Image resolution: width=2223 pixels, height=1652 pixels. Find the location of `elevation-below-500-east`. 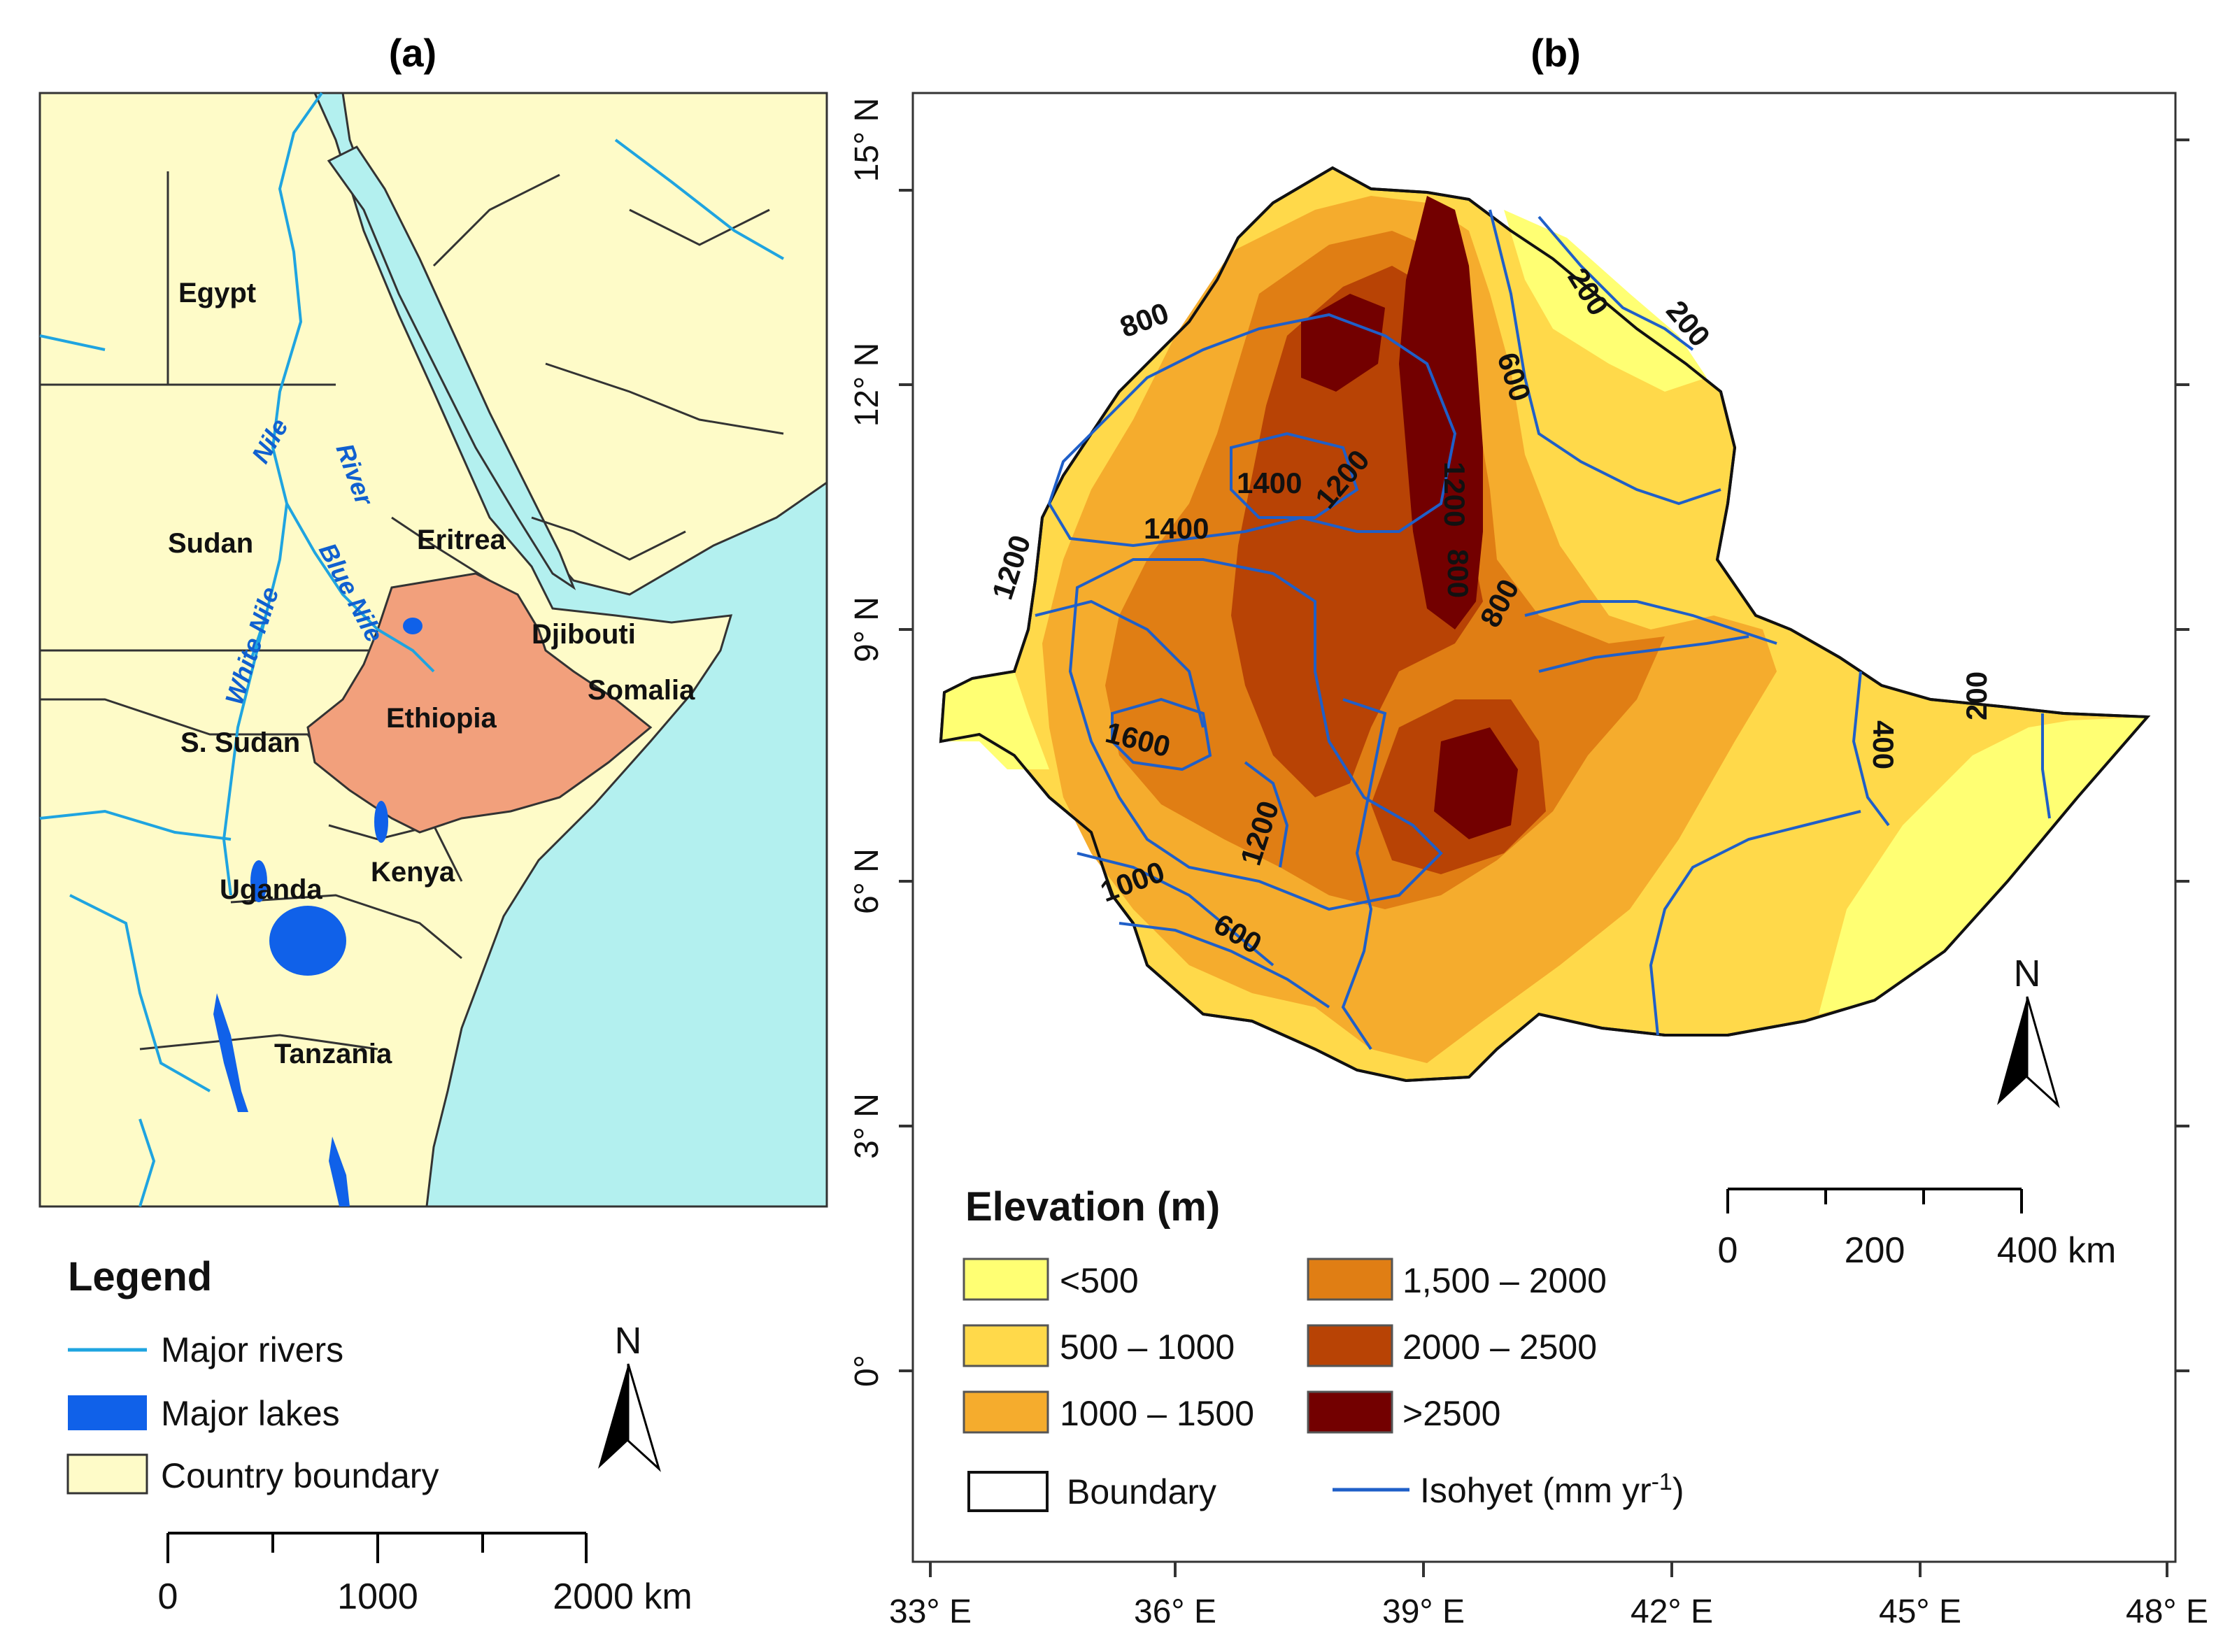

elevation-below-500-east is located at coordinates (1983, 865).